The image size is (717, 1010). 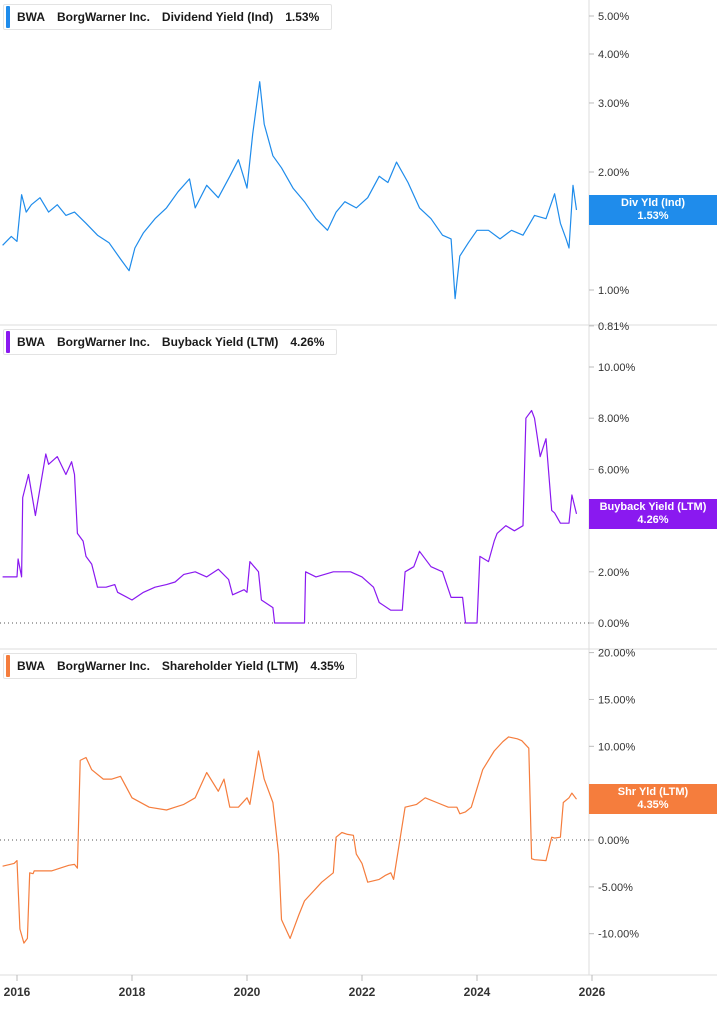 I want to click on legend-metric: Shareholder Yield (LTM), so click(x=230, y=666).